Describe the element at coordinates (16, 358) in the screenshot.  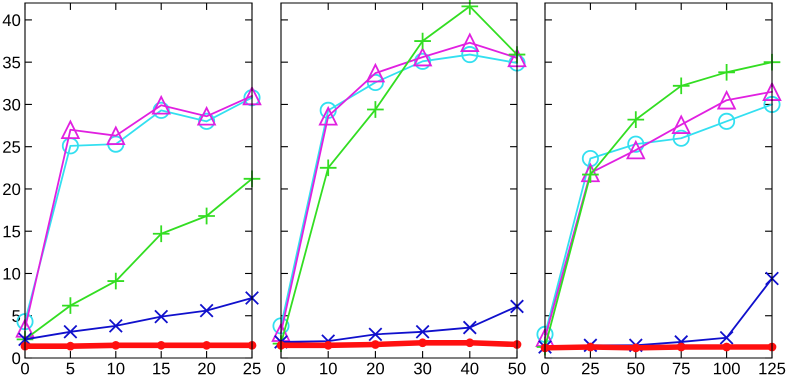
I see `y-tick-label: 0` at that location.